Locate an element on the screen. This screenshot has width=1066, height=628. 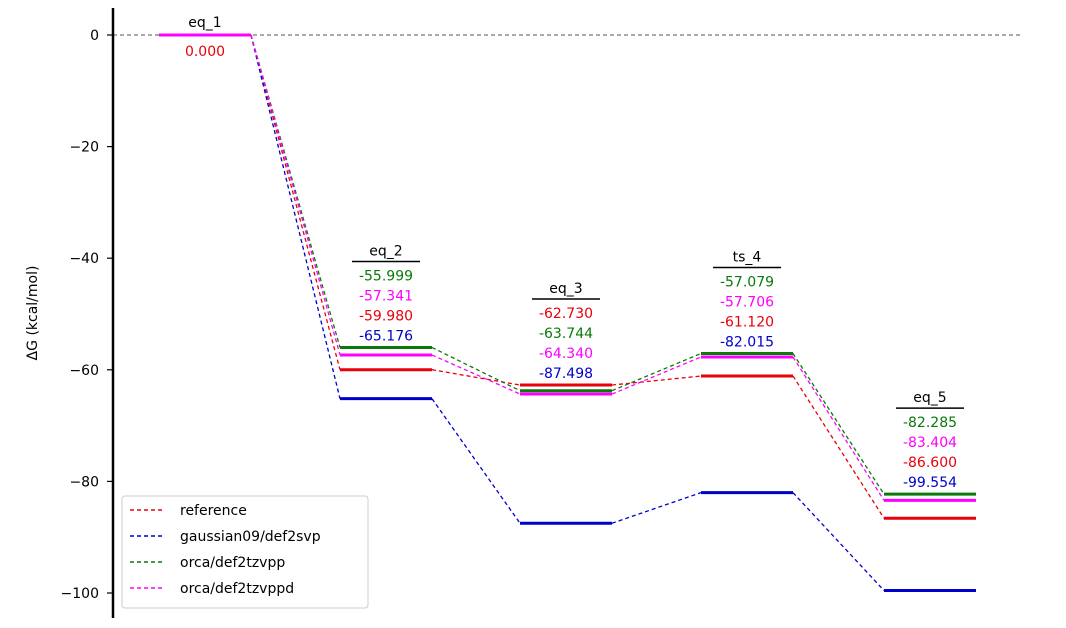
y-tick-label: −40 is located at coordinates (84, 259).